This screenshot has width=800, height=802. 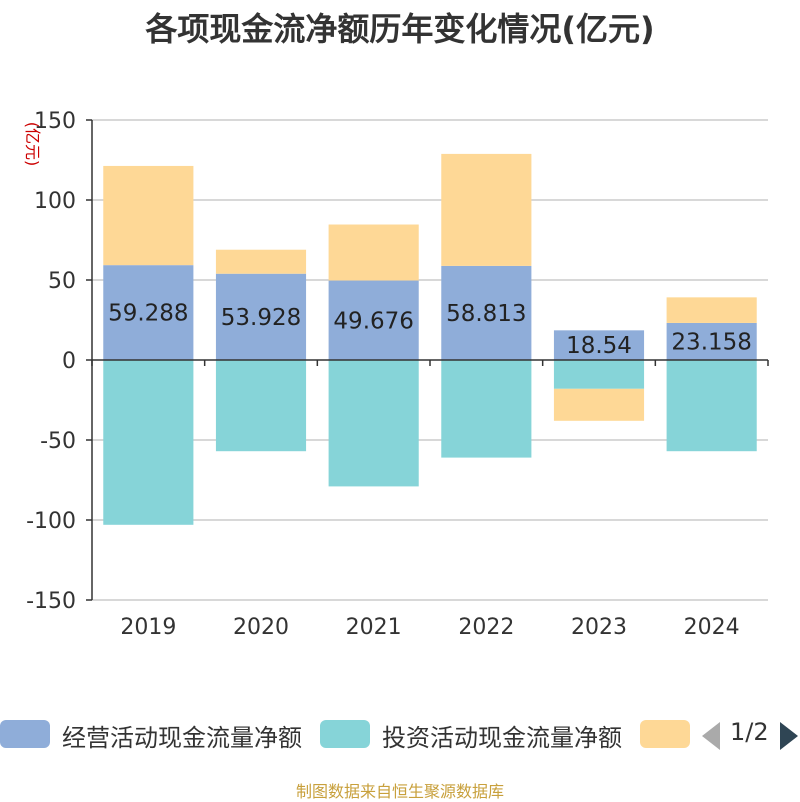 I want to click on y-tick-label: 100, so click(x=55, y=201).